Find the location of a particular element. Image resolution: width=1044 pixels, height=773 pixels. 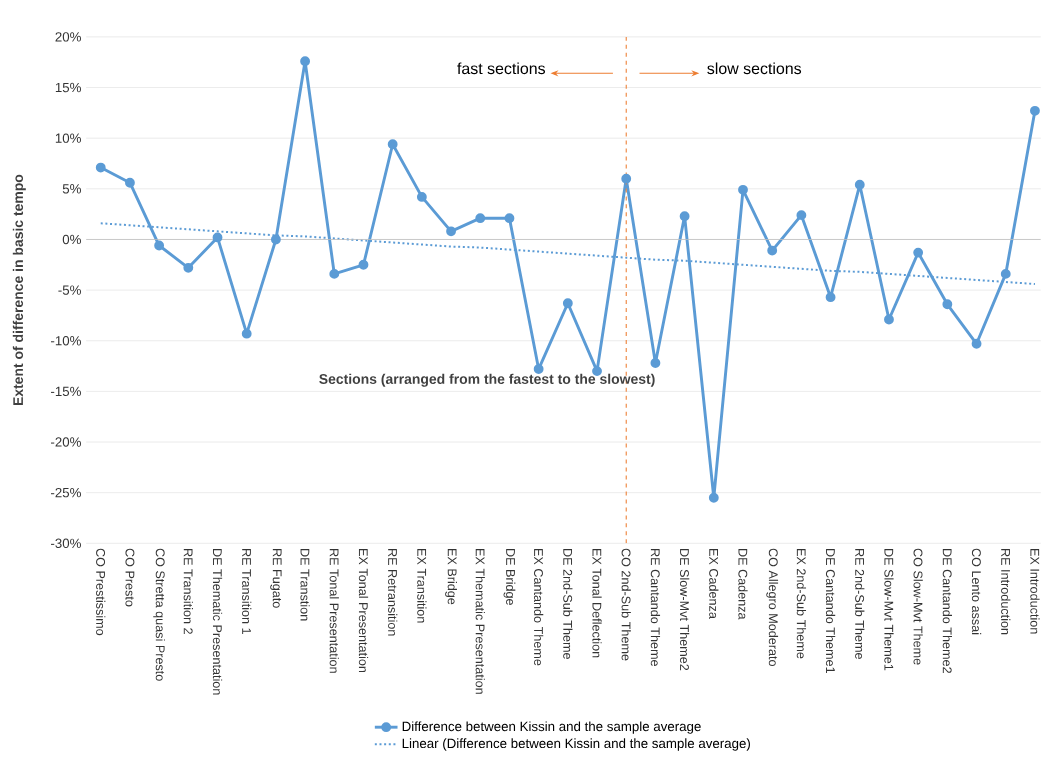

y-axis-title: Extent of difference in basic tempo is located at coordinates (19, 290).